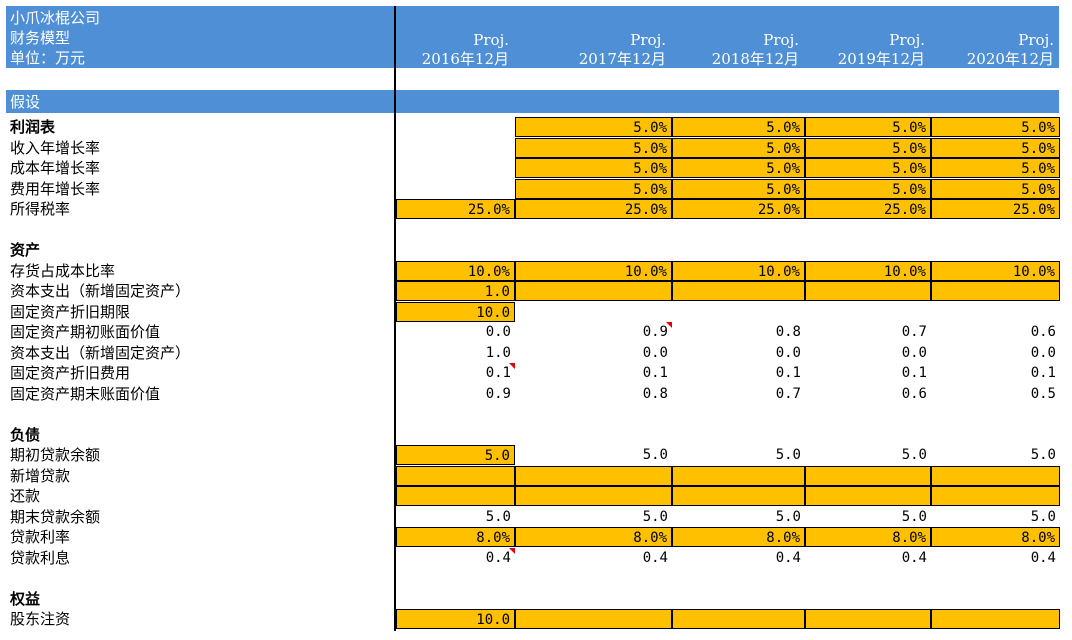 This screenshot has width=1072, height=640. Describe the element at coordinates (465, 59) in the screenshot. I see `column-header-date: 2016年12月` at that location.